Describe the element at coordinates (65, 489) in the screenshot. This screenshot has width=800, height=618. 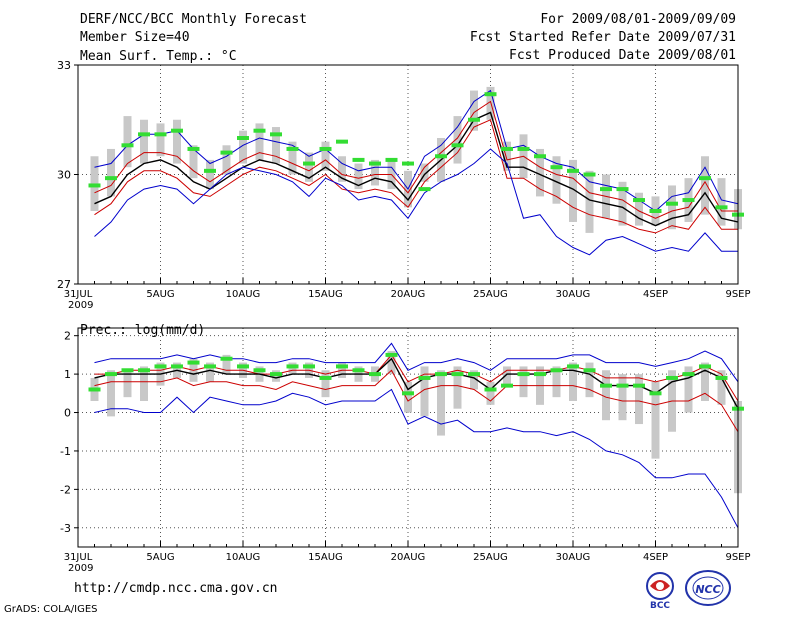
I see `y-tick-label: -2` at that location.